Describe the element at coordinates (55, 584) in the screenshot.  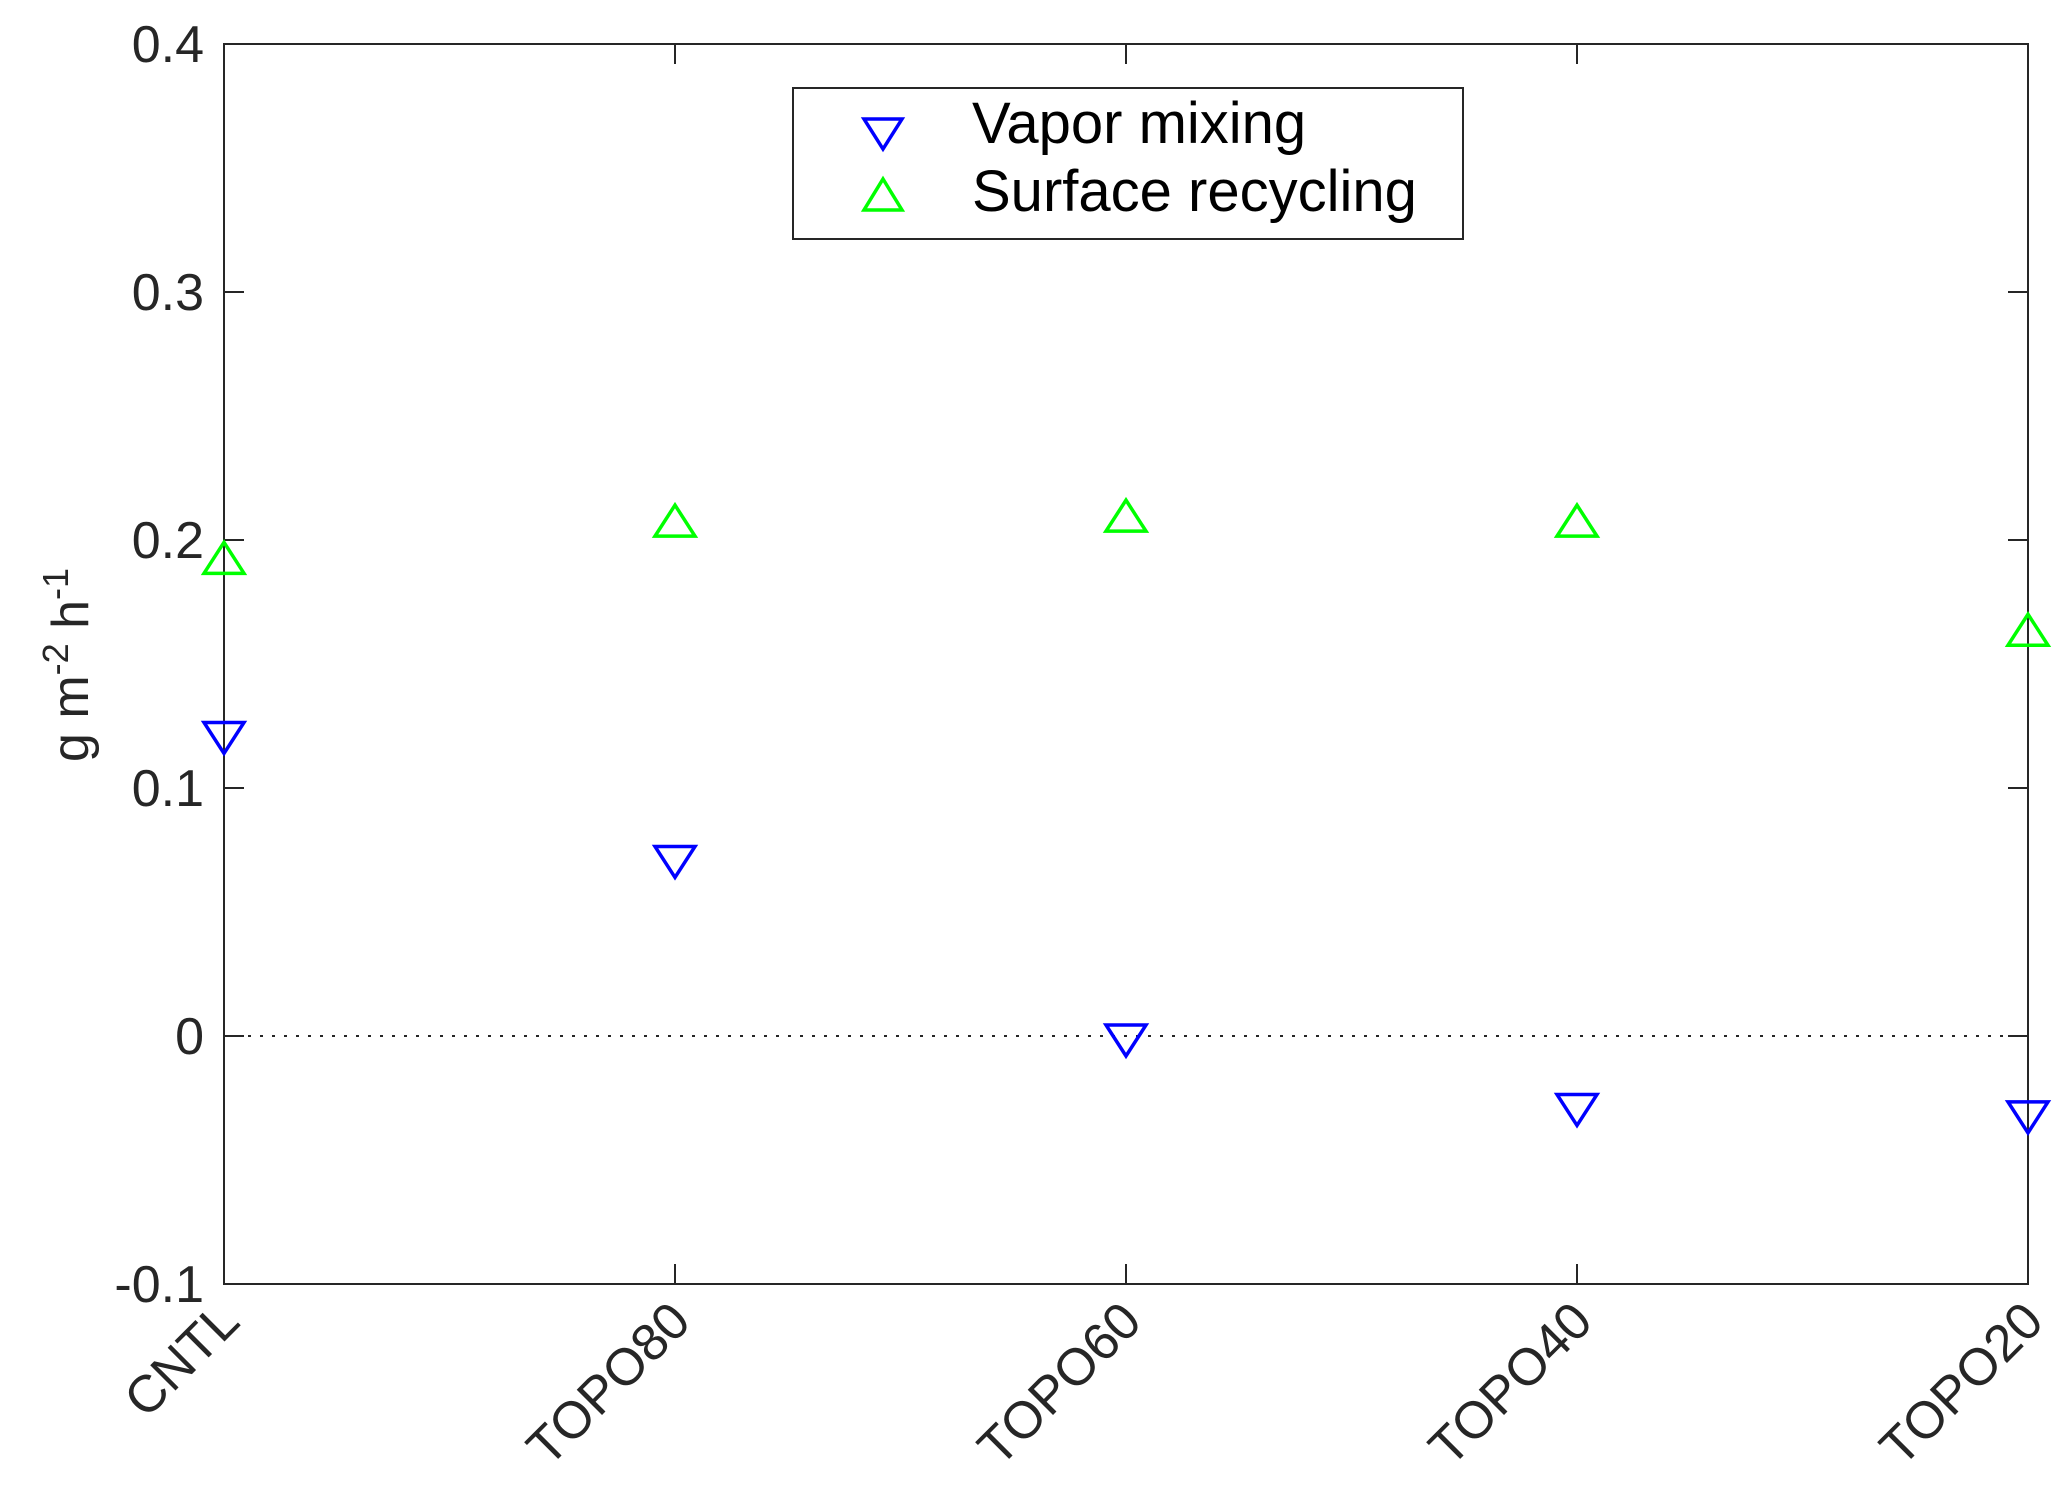
I see `y-axis-label-exp2: -1` at that location.